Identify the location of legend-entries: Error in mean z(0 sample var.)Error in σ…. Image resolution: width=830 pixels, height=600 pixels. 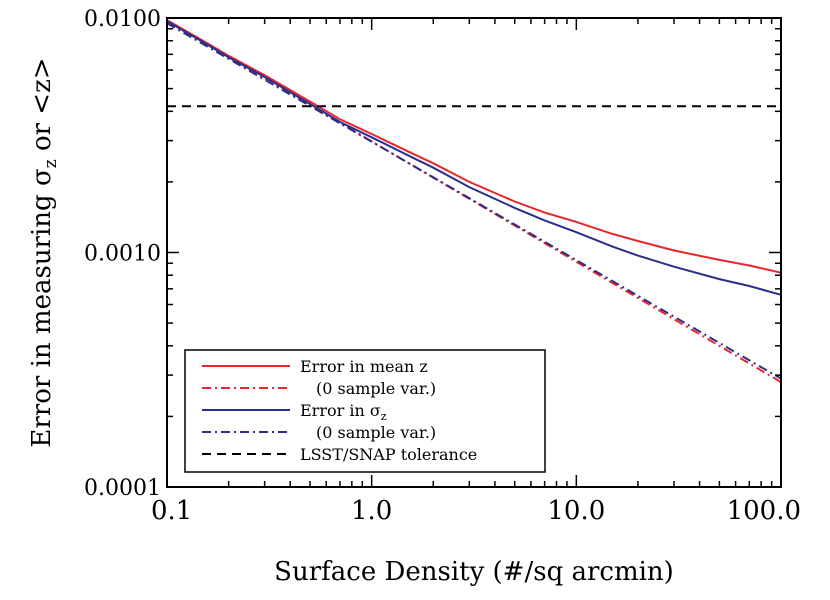
(339, 410).